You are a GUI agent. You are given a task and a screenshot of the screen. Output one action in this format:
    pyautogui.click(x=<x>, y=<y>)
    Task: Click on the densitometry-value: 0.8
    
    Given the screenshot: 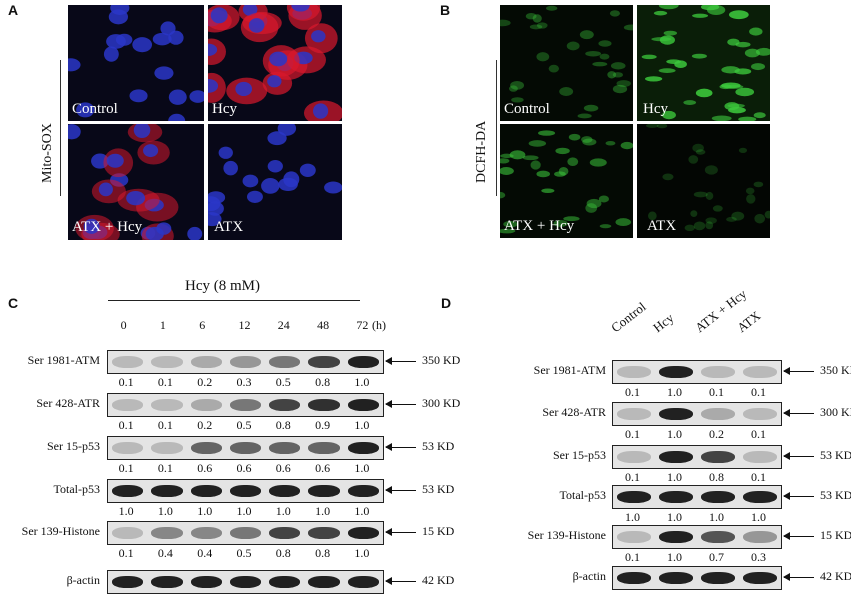 What is the action you would take?
    pyautogui.click(x=283, y=553)
    